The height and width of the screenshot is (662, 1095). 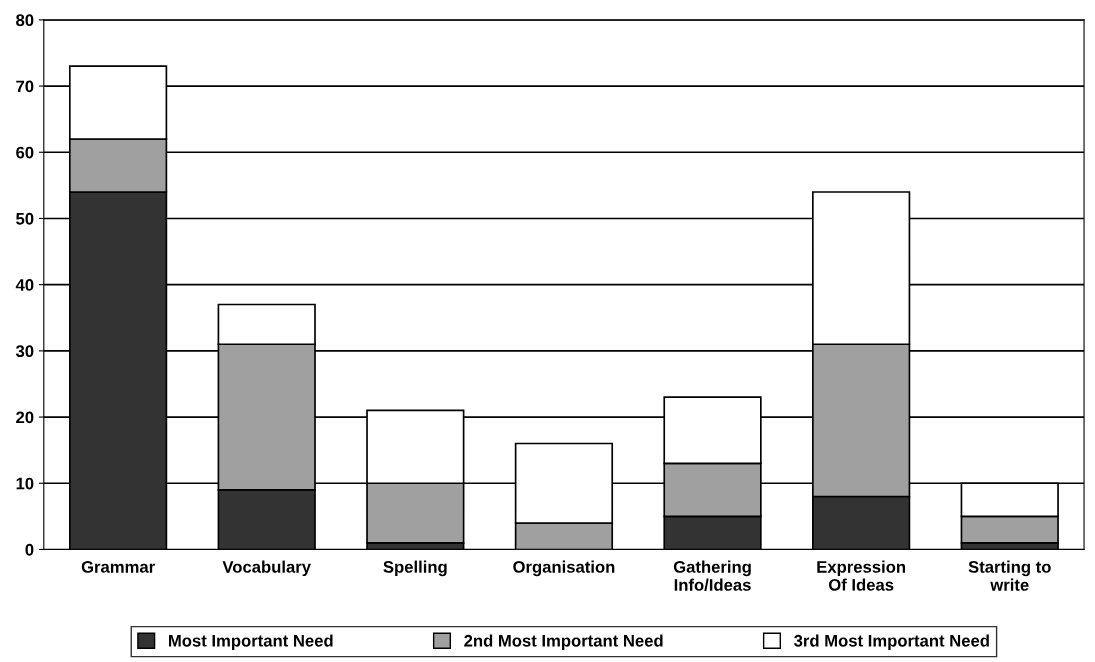 What do you see at coordinates (24, 285) in the screenshot?
I see `y-tick-label: 40` at bounding box center [24, 285].